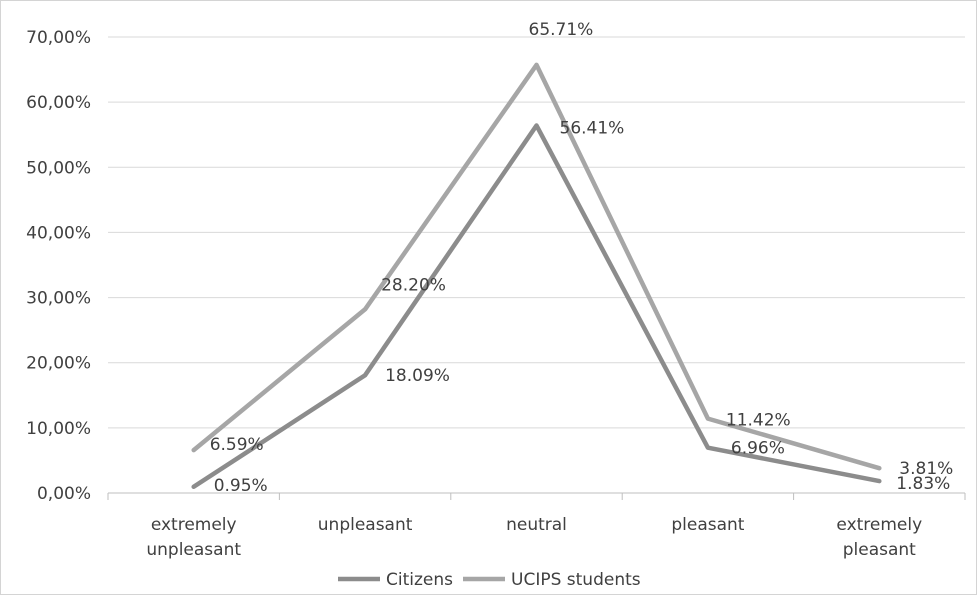  What do you see at coordinates (926, 469) in the screenshot?
I see `data-label: 3.81%` at bounding box center [926, 469].